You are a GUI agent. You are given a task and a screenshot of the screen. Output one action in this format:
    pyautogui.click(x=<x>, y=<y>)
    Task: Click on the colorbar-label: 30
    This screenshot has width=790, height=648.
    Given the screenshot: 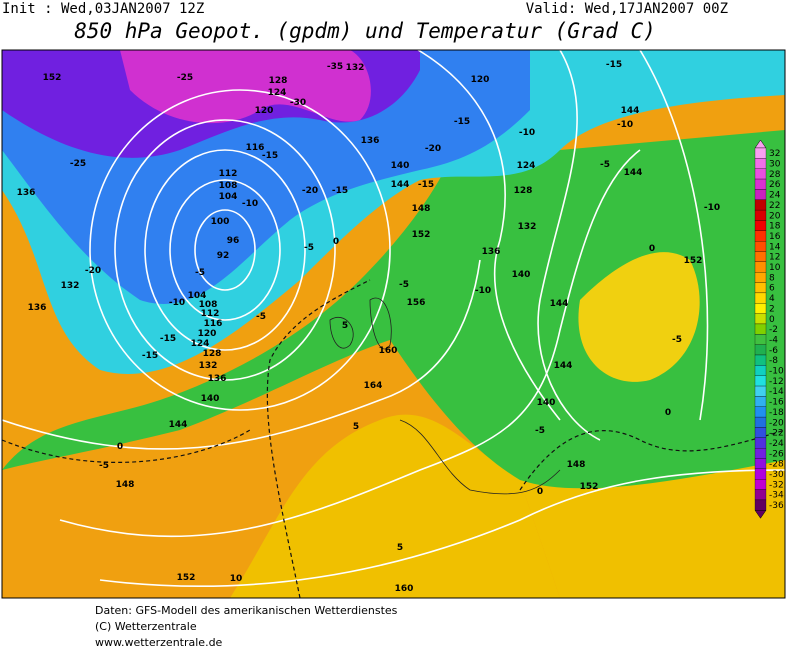 What is the action you would take?
    pyautogui.click(x=775, y=165)
    